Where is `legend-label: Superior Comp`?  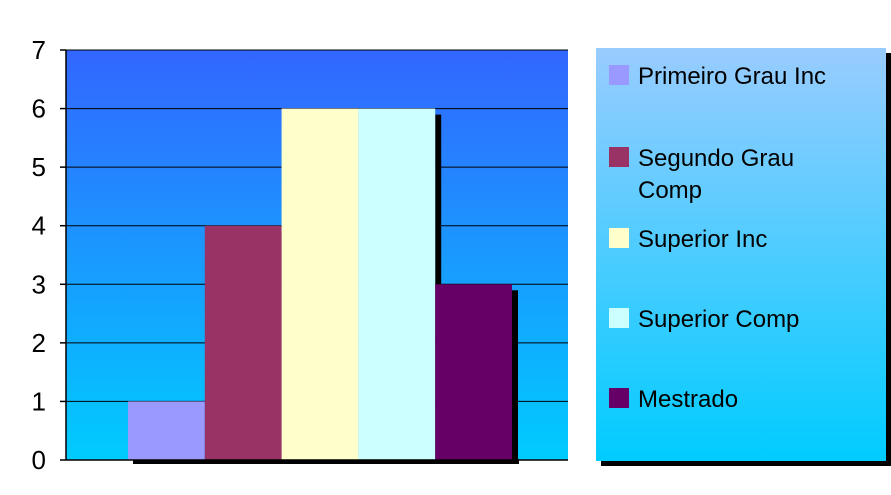
legend-label: Superior Comp is located at coordinates (718, 319).